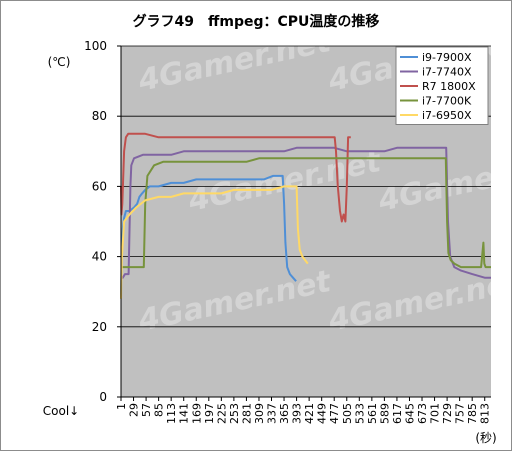 This screenshot has height=451, width=512. I want to click on legend-label: R7 1800X, so click(449, 86).